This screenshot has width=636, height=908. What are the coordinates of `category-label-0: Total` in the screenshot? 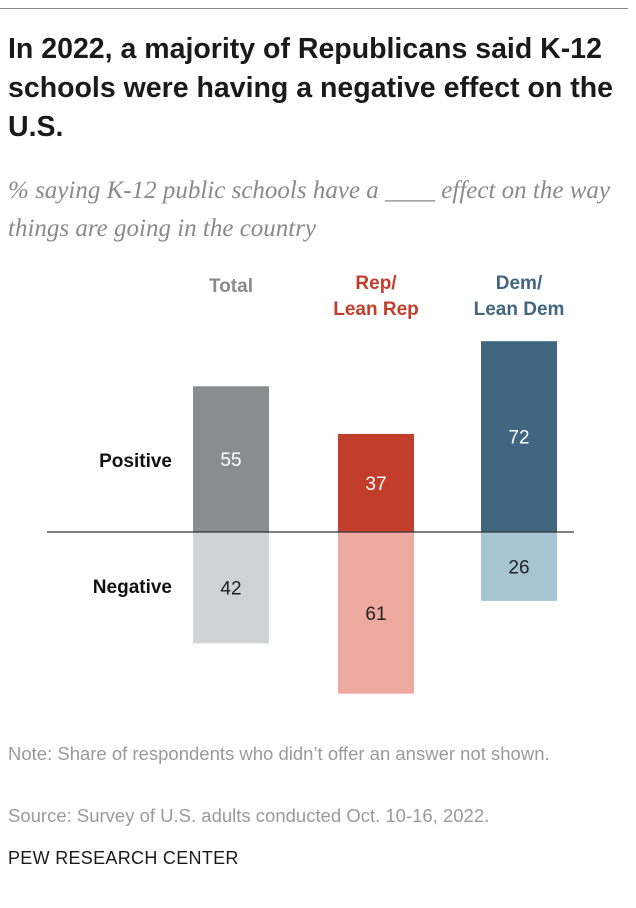 It's located at (231, 286).